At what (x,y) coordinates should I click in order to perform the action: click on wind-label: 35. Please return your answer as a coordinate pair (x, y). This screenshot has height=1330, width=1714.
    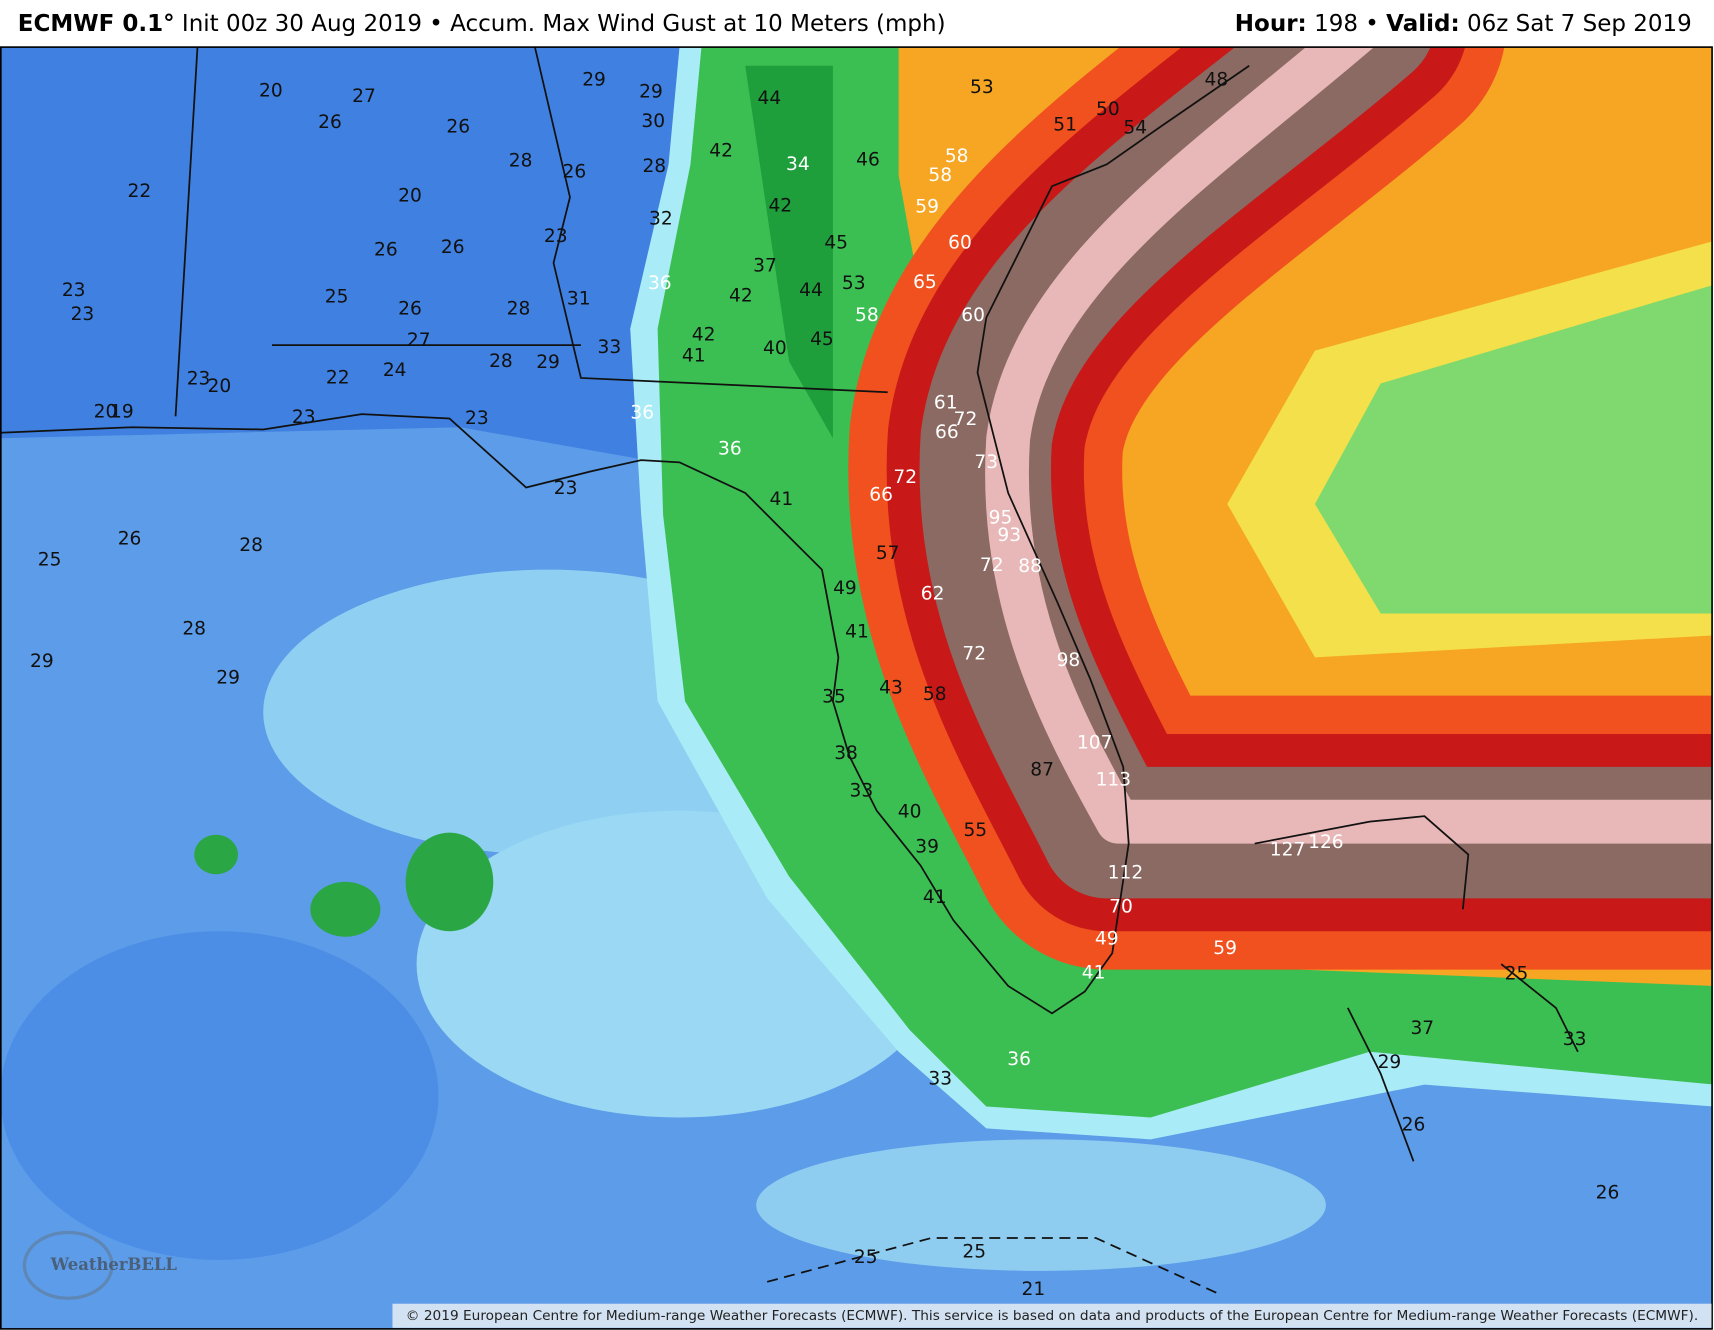
    Looking at the image, I should click on (834, 696).